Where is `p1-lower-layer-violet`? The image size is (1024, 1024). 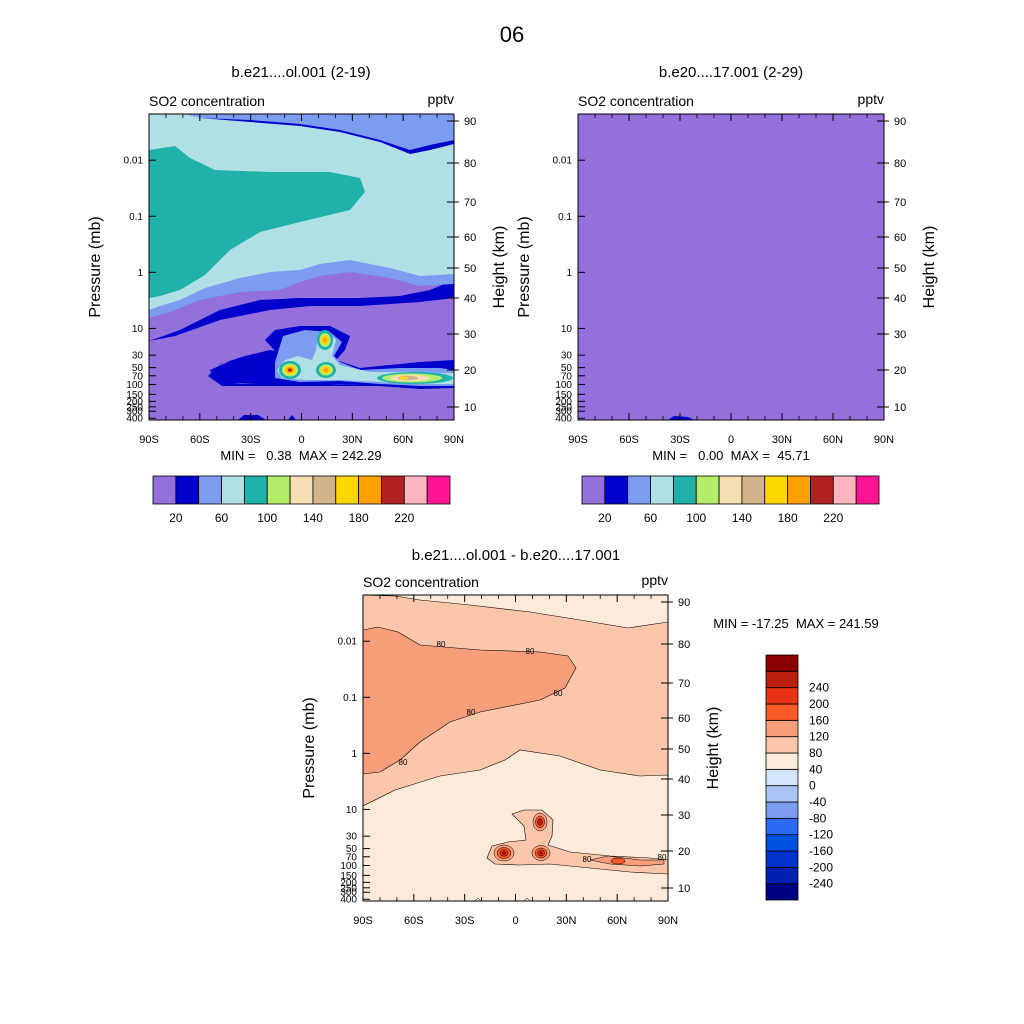
p1-lower-layer-violet is located at coordinates (301, 359).